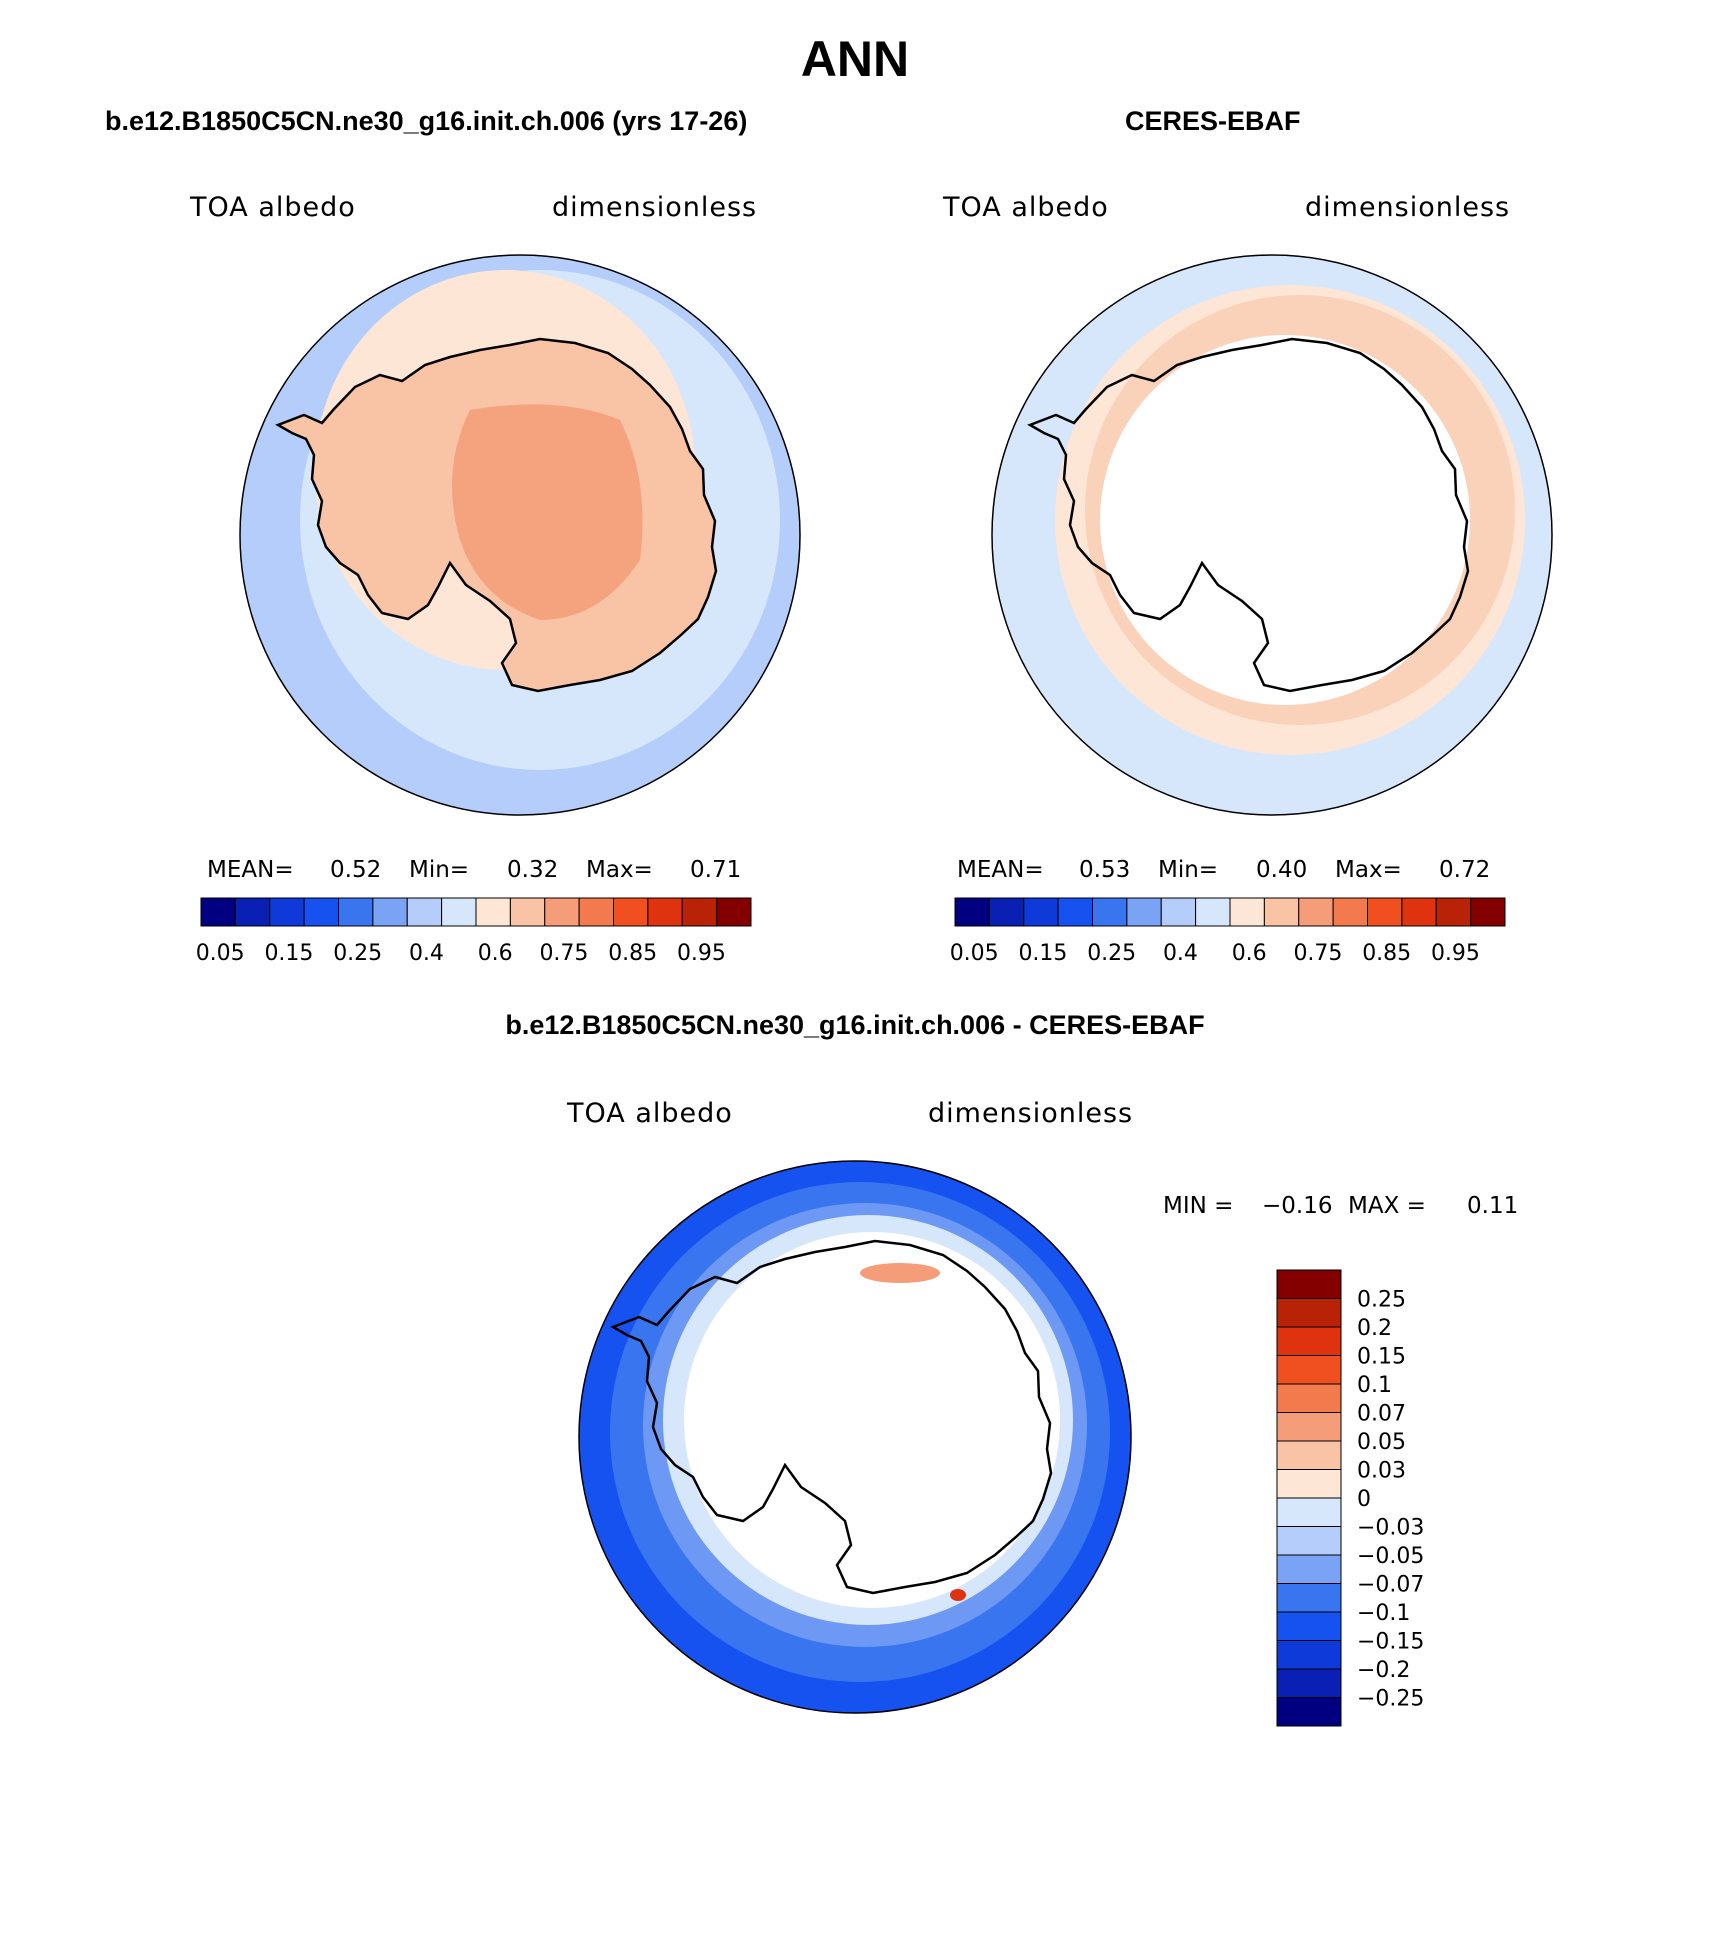  I want to click on mean-value-obs: 0.53, so click(1105, 870).